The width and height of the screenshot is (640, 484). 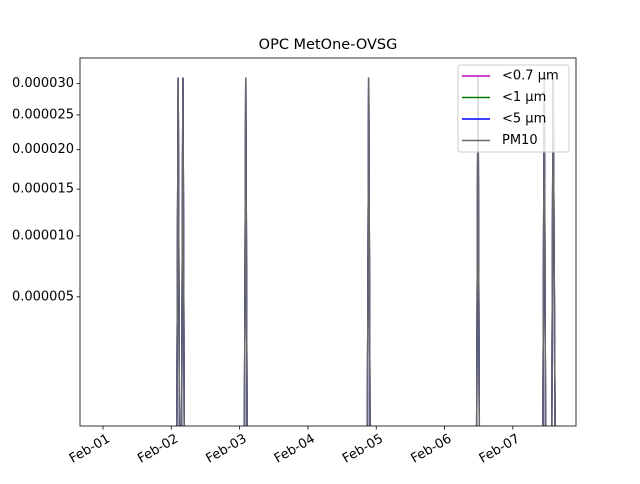 What do you see at coordinates (43, 83) in the screenshot?
I see `y-tick-label: 0.000030` at bounding box center [43, 83].